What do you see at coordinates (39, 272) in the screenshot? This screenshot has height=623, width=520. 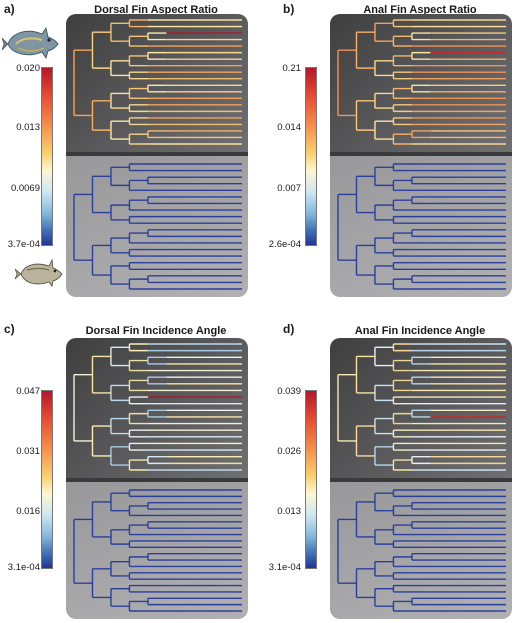 I see `triggerfish-icon-bottom` at bounding box center [39, 272].